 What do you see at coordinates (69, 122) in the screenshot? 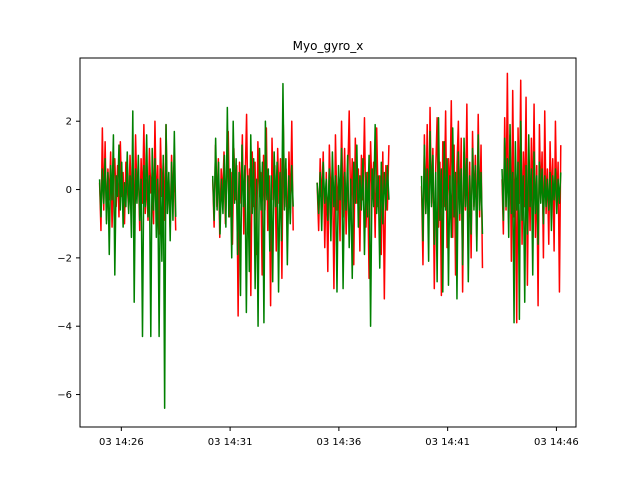
I see `y-tick-label: 2` at bounding box center [69, 122].